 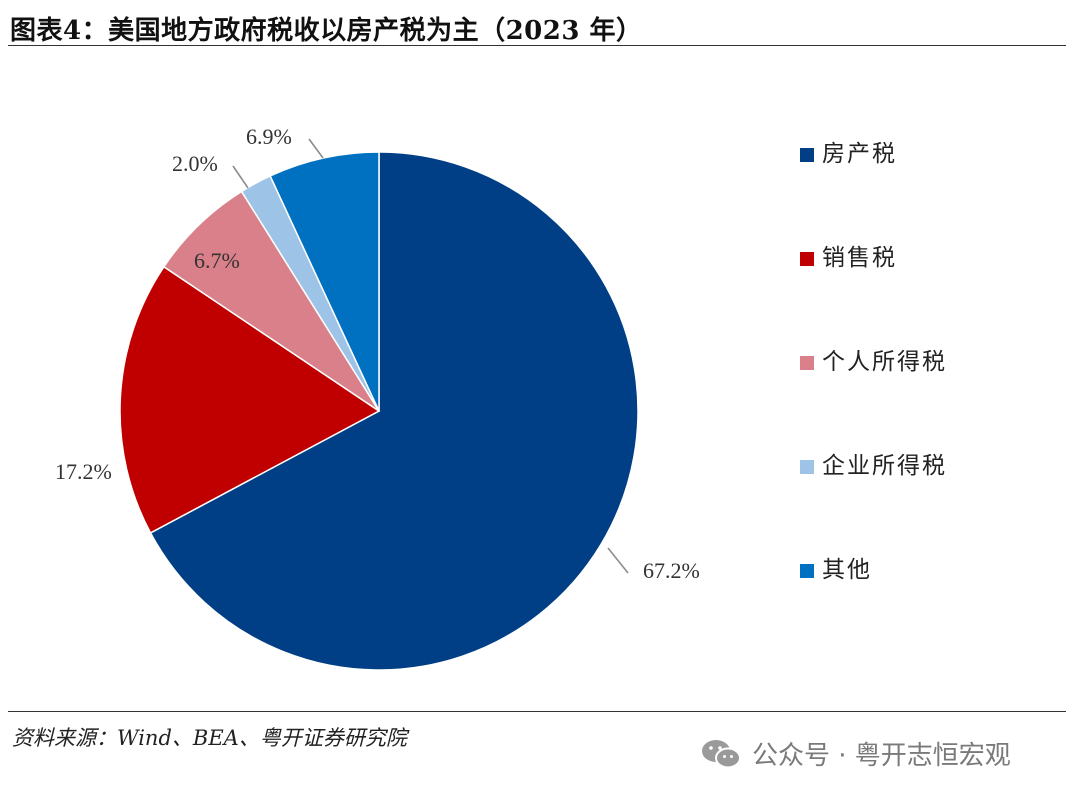 I want to click on pie-slice-other, so click(x=324, y=281).